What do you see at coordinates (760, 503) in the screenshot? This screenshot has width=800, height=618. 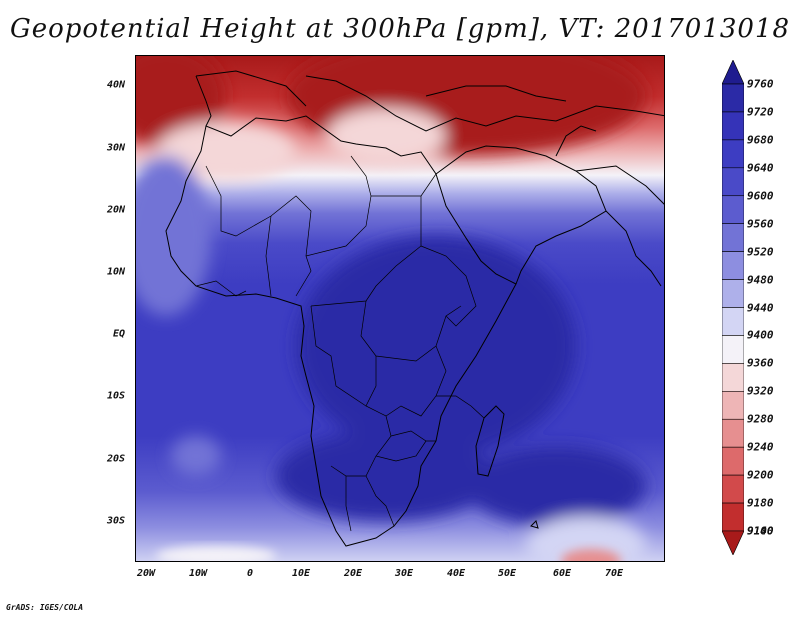 I see `colorbar-level-label: 9180` at bounding box center [760, 503].